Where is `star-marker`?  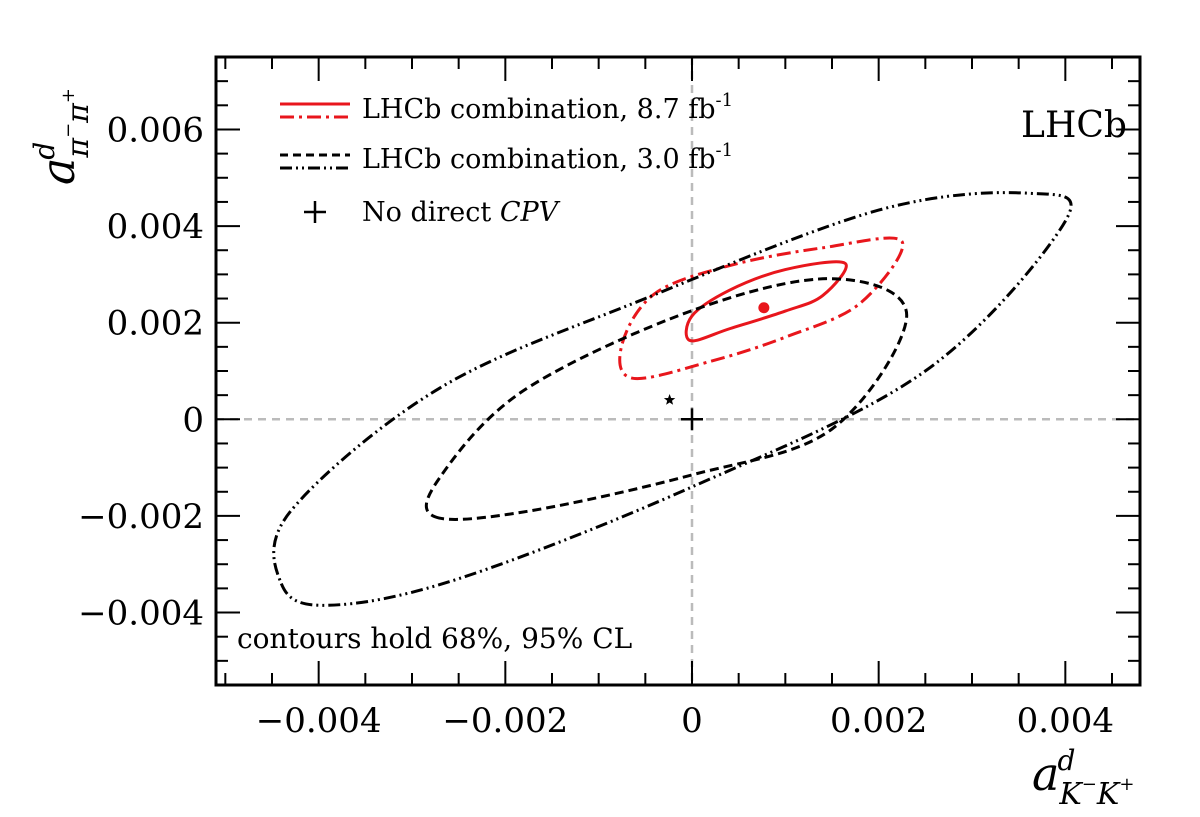 star-marker is located at coordinates (669, 399).